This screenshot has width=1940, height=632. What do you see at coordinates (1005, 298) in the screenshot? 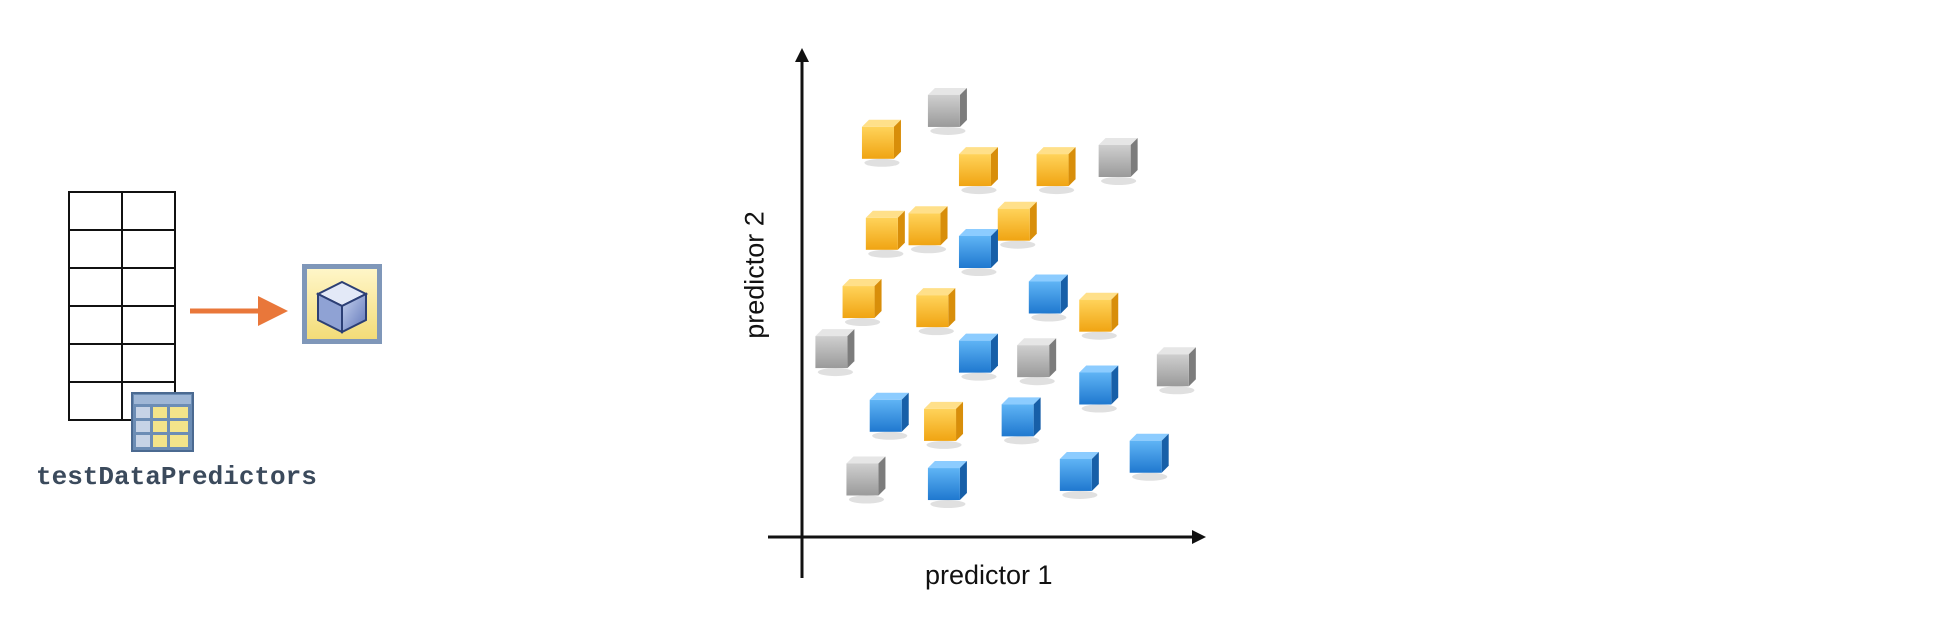
I see `scatter-points` at bounding box center [1005, 298].